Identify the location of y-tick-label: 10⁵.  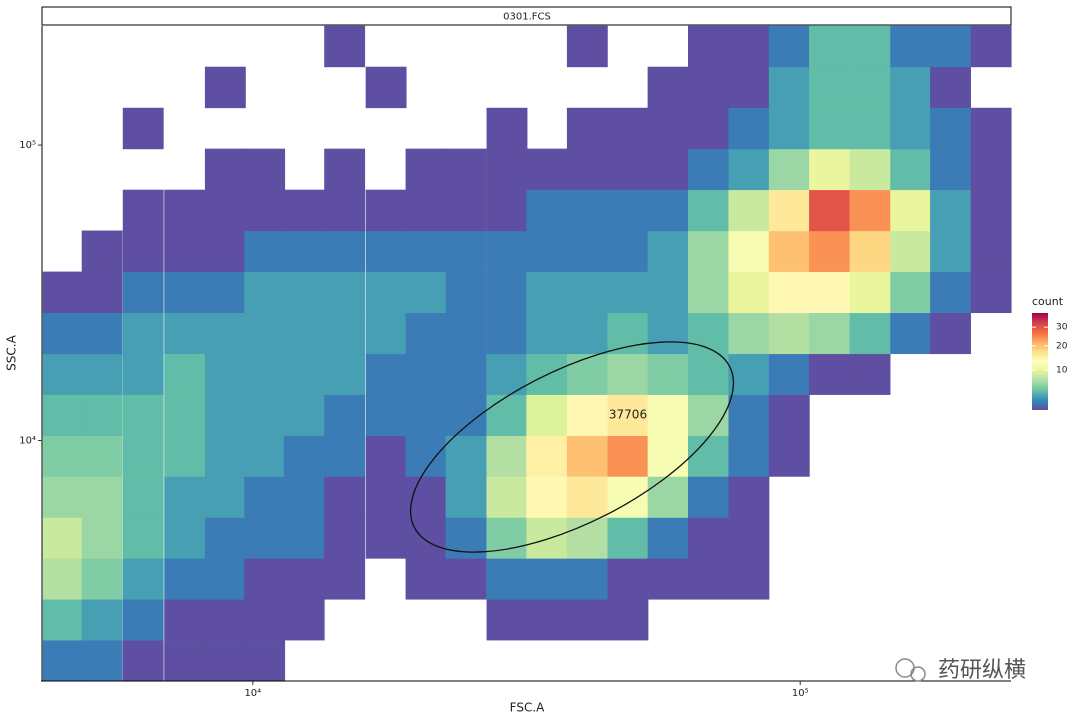
(27, 145).